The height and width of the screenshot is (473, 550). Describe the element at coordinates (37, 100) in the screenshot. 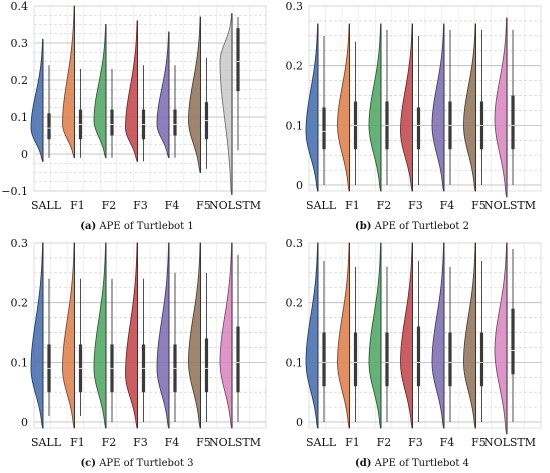

I see `violin-half-a-sall` at that location.